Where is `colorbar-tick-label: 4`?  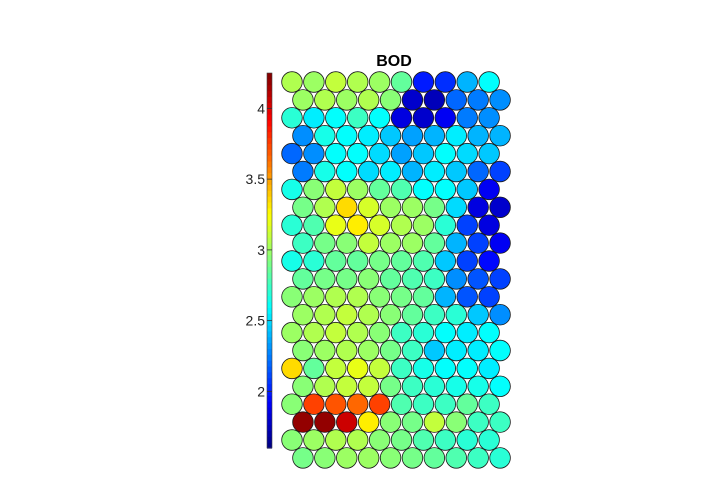 colorbar-tick-label: 4 is located at coordinates (261, 108).